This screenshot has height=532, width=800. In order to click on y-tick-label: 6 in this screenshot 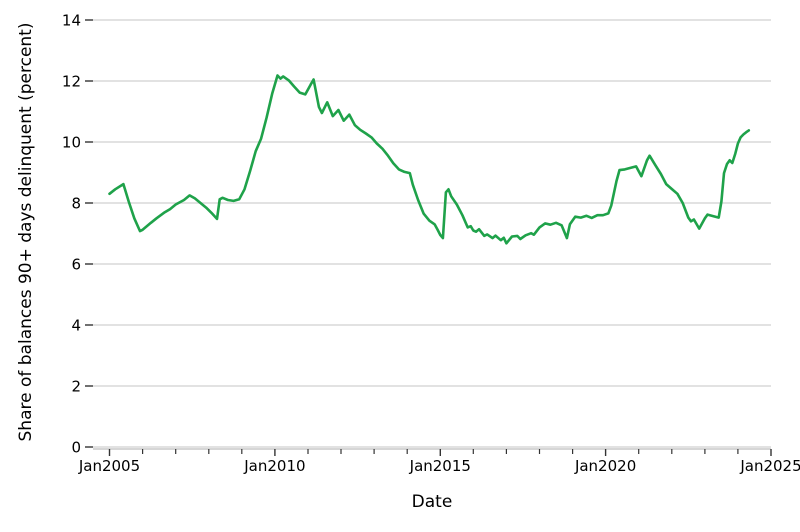, I will do `click(76, 264)`.